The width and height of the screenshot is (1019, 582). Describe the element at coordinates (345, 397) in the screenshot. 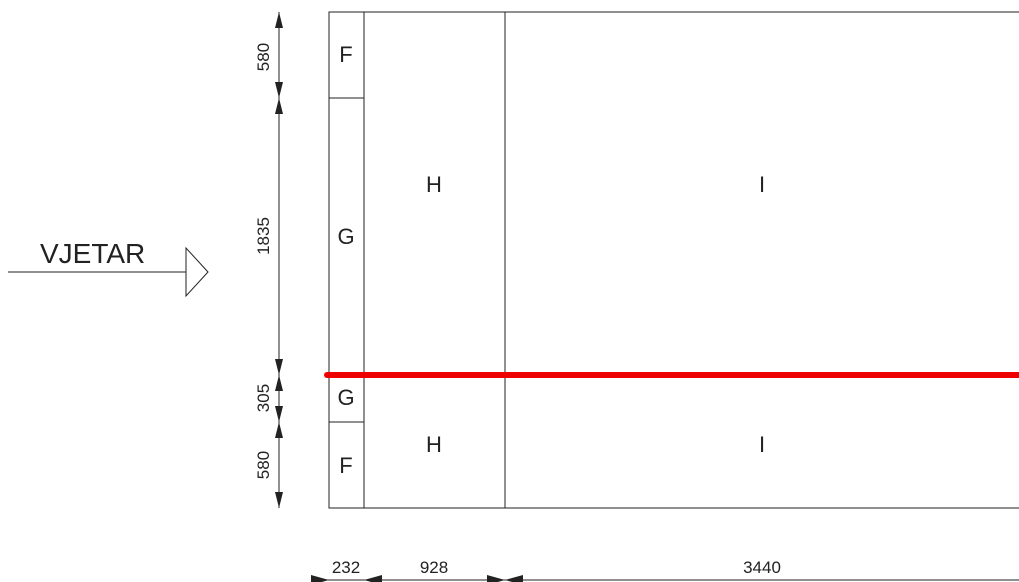

I see `zone-label-g-bottom: G` at that location.